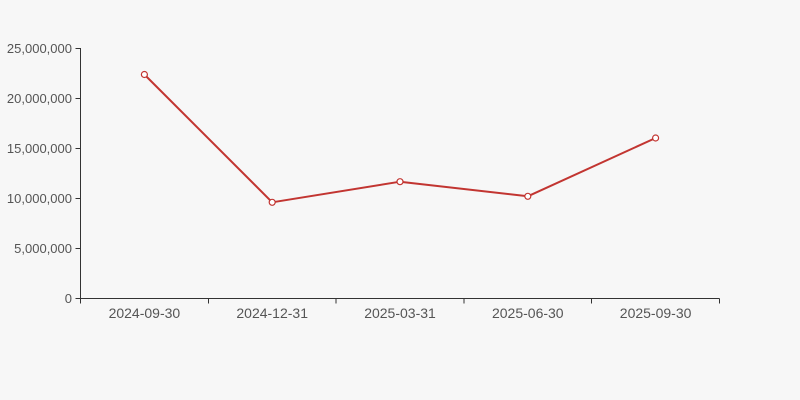  Describe the element at coordinates (656, 313) in the screenshot. I see `x-tick-label: 2025-09-30` at that location.